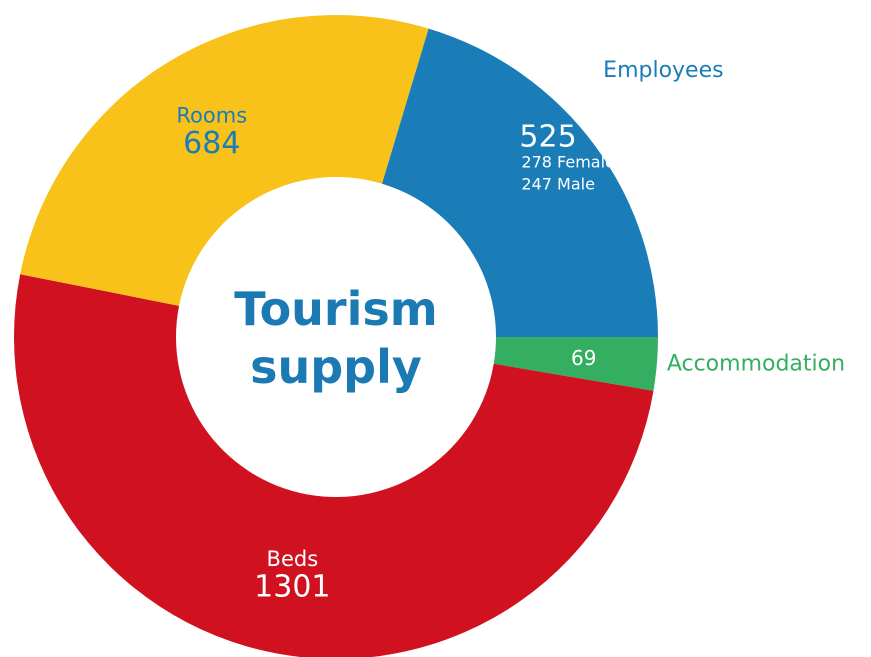 This screenshot has width=871, height=657. I want to click on segment-name: Beds, so click(293, 559).